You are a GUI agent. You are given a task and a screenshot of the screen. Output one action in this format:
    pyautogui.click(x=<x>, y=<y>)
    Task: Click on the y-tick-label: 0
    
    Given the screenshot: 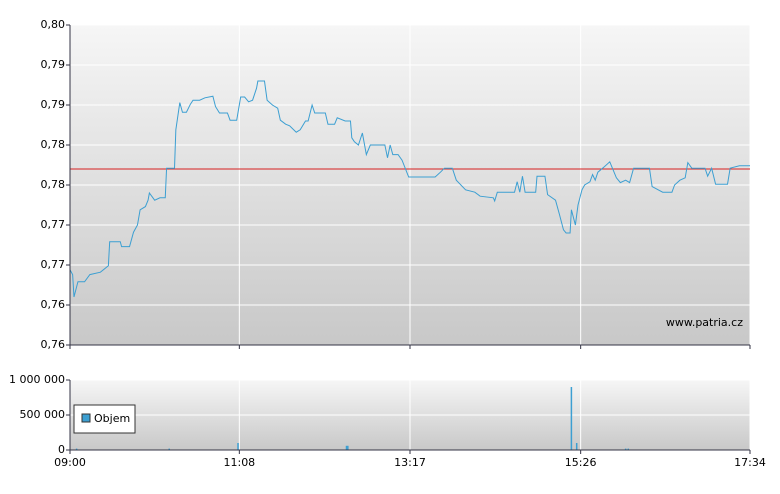 What is the action you would take?
    pyautogui.click(x=61, y=449)
    